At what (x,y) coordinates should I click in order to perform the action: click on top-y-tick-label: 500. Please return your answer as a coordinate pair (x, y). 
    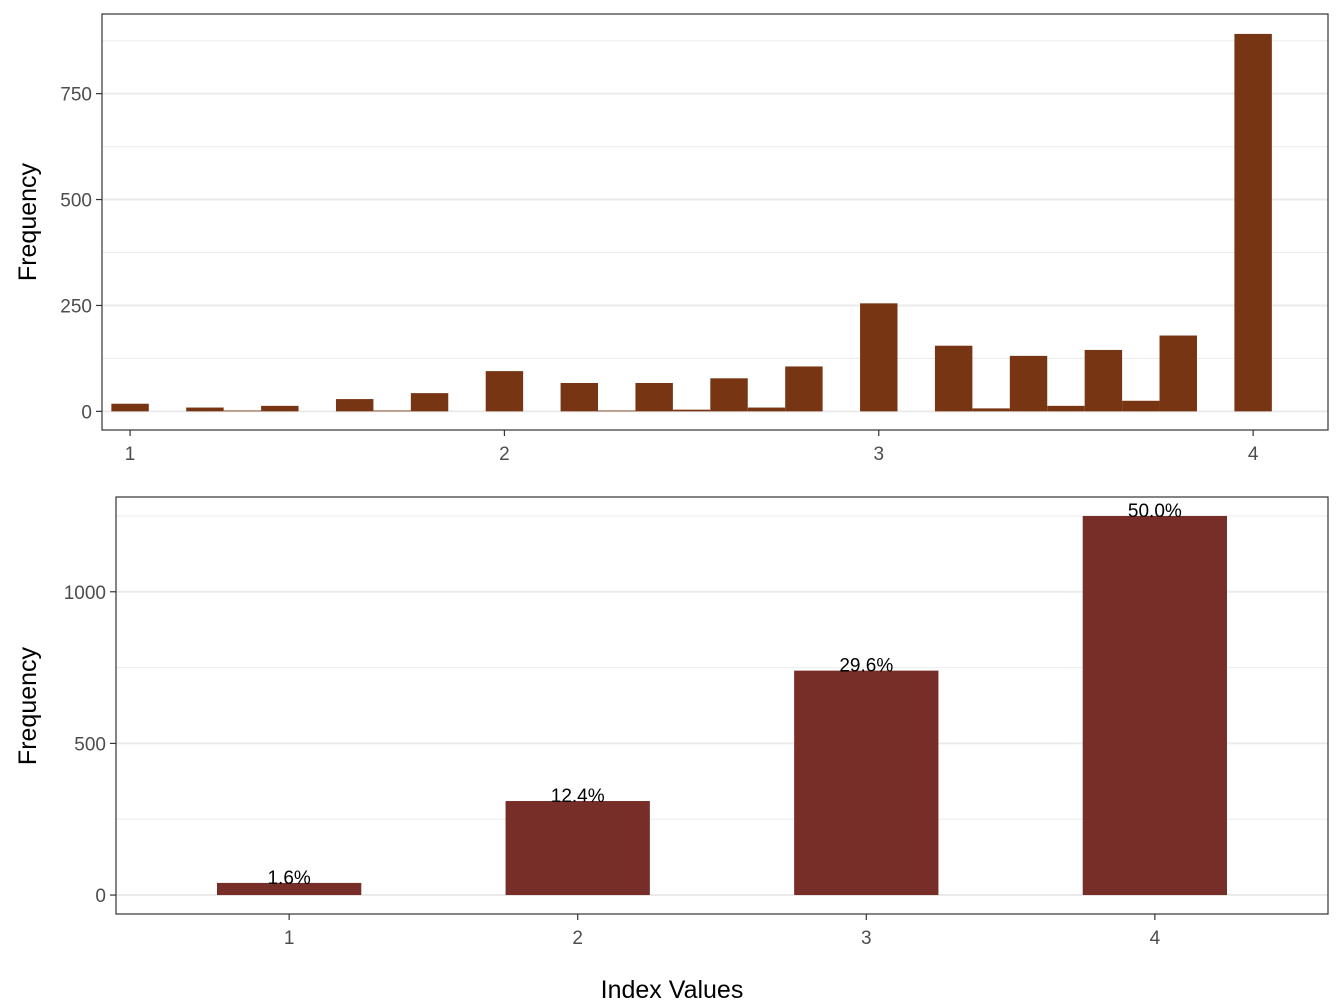
    Looking at the image, I should click on (76, 201).